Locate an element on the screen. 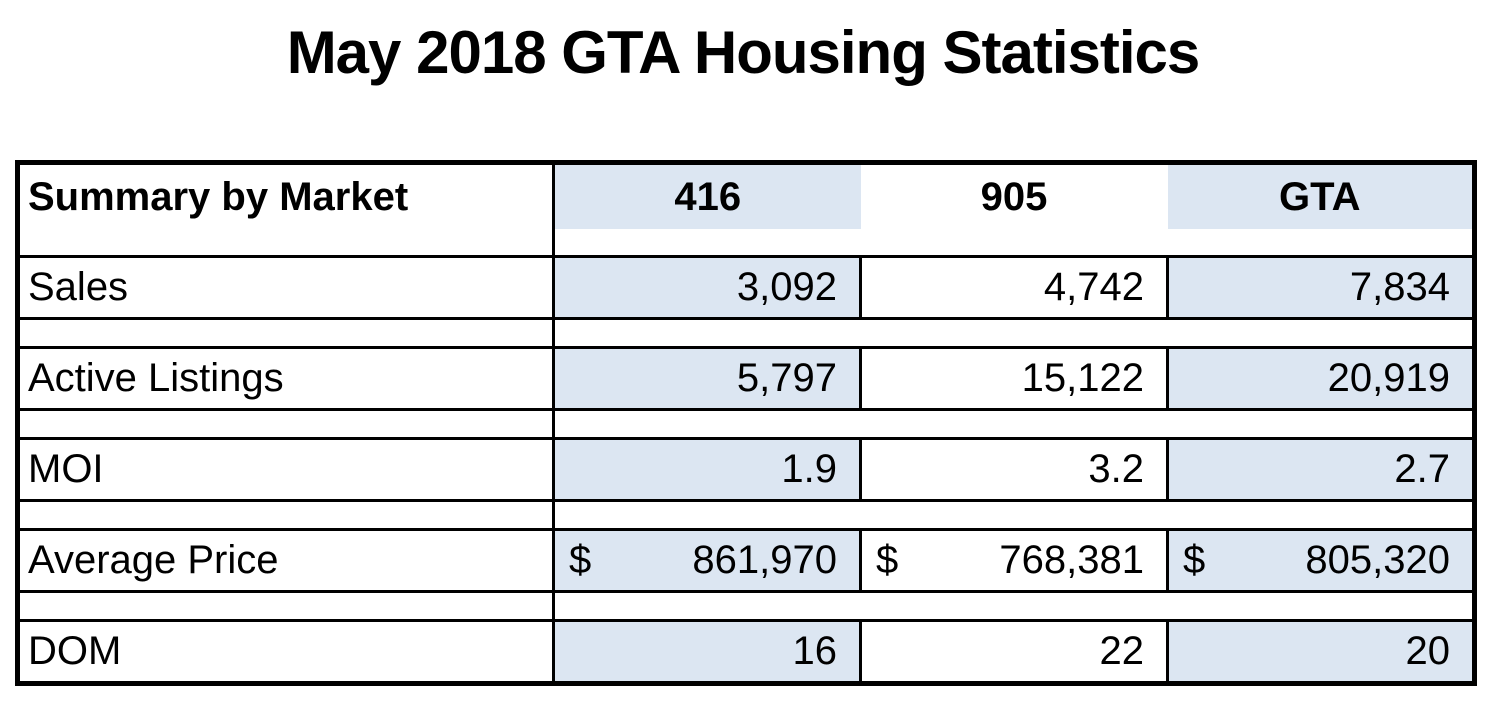 The image size is (1486, 716). cell-value: 768,381 is located at coordinates (1071, 560).